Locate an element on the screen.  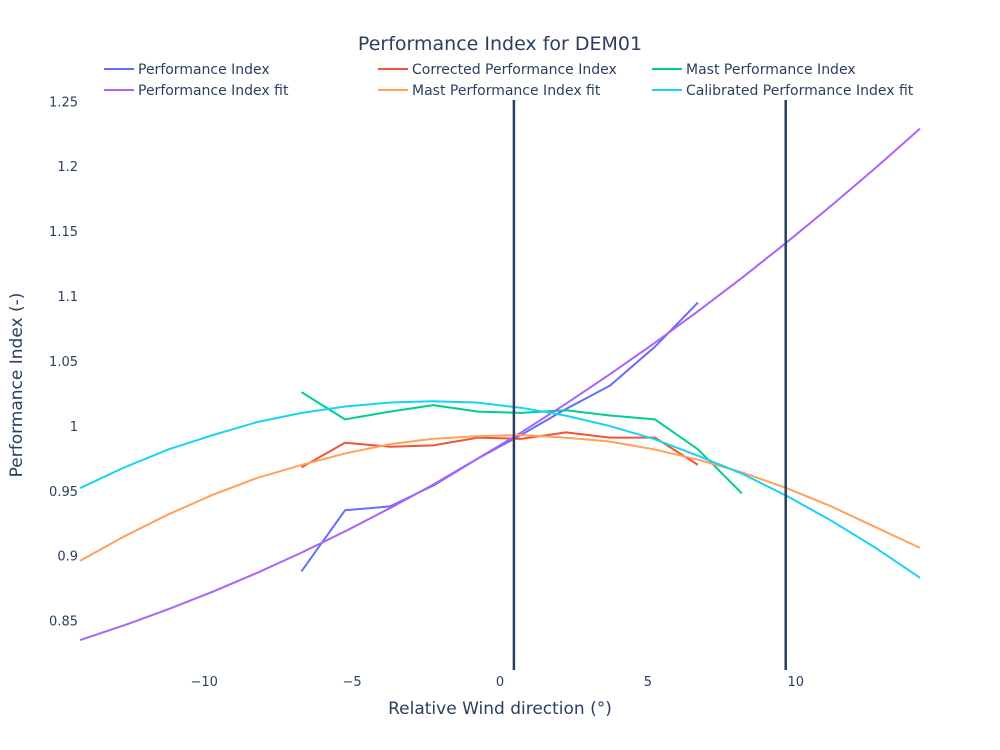
legend-item: Mast Performance Index fit is located at coordinates (489, 91).